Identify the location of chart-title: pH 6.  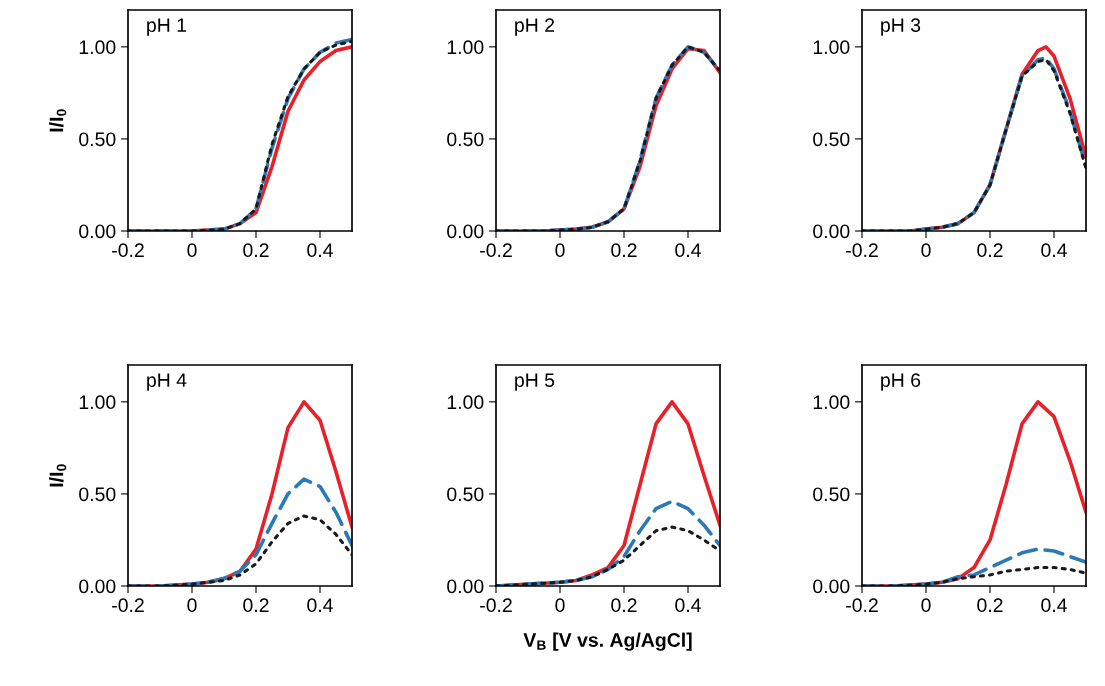
(901, 382).